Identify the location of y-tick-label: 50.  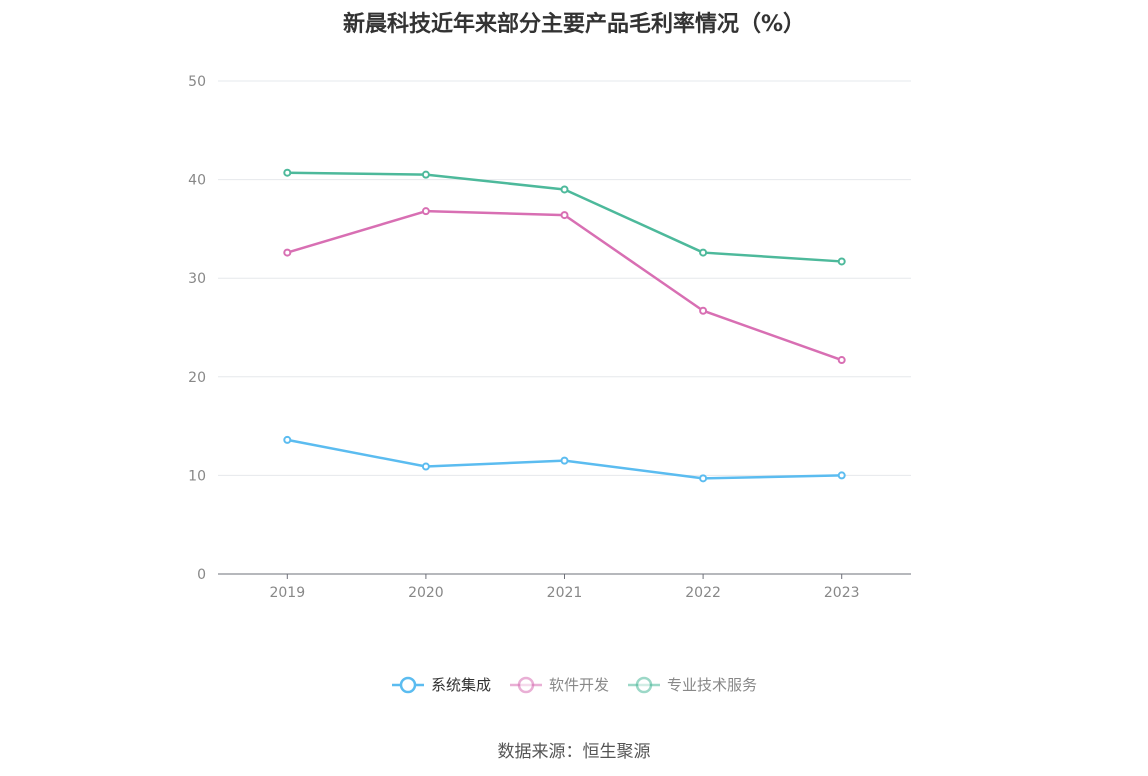
(197, 82).